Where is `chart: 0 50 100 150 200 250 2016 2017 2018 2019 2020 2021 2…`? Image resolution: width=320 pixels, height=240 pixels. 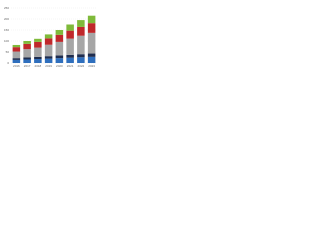
chart: 0 50 100 150 200 250 2016 2017 2018 2019 2020 2021 2… is located at coordinates (50, 37).